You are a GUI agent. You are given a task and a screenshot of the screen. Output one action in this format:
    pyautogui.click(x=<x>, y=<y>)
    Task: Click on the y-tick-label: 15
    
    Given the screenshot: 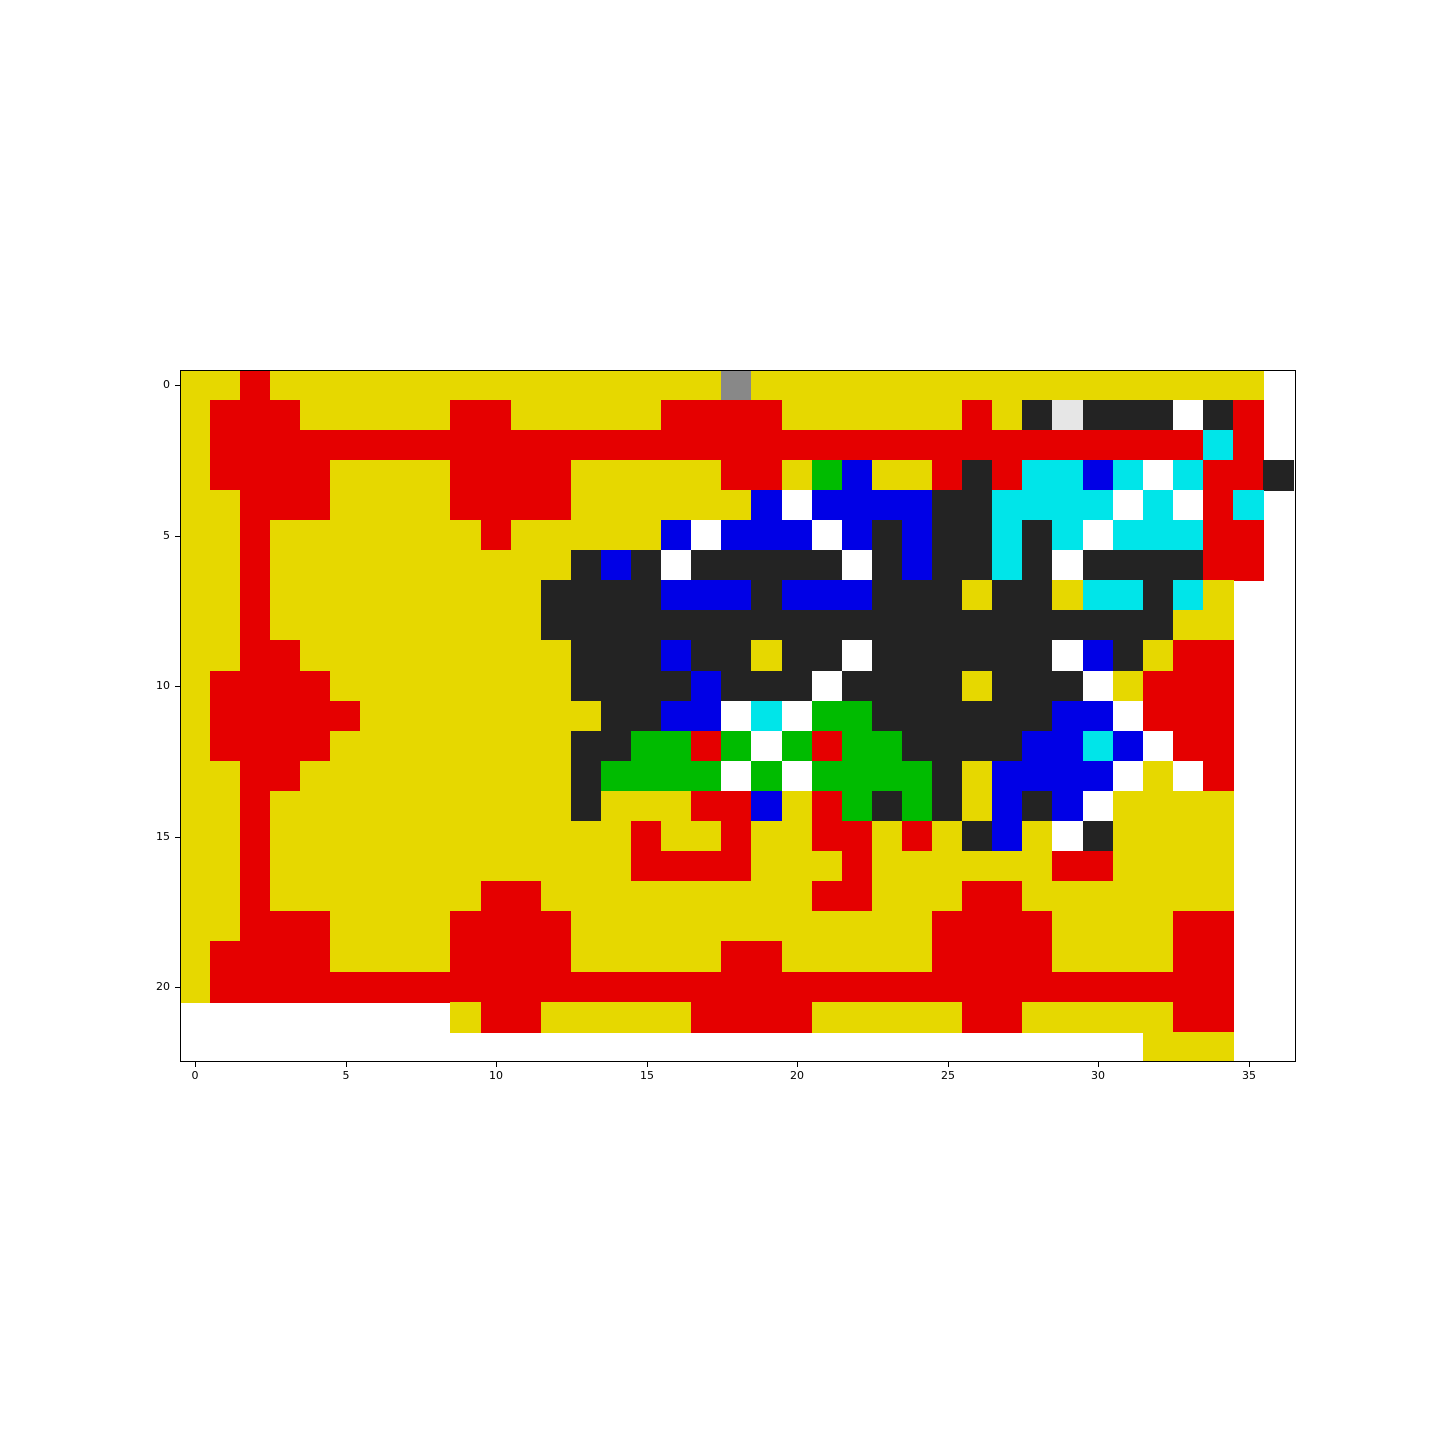 What is the action you would take?
    pyautogui.click(x=163, y=836)
    